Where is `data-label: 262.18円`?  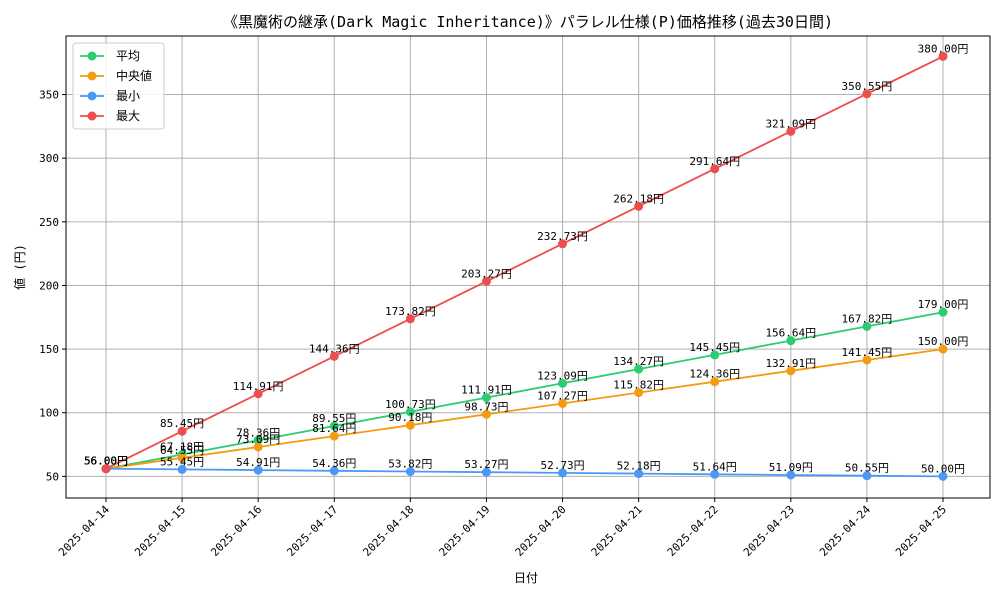 data-label: 262.18円 is located at coordinates (638, 198).